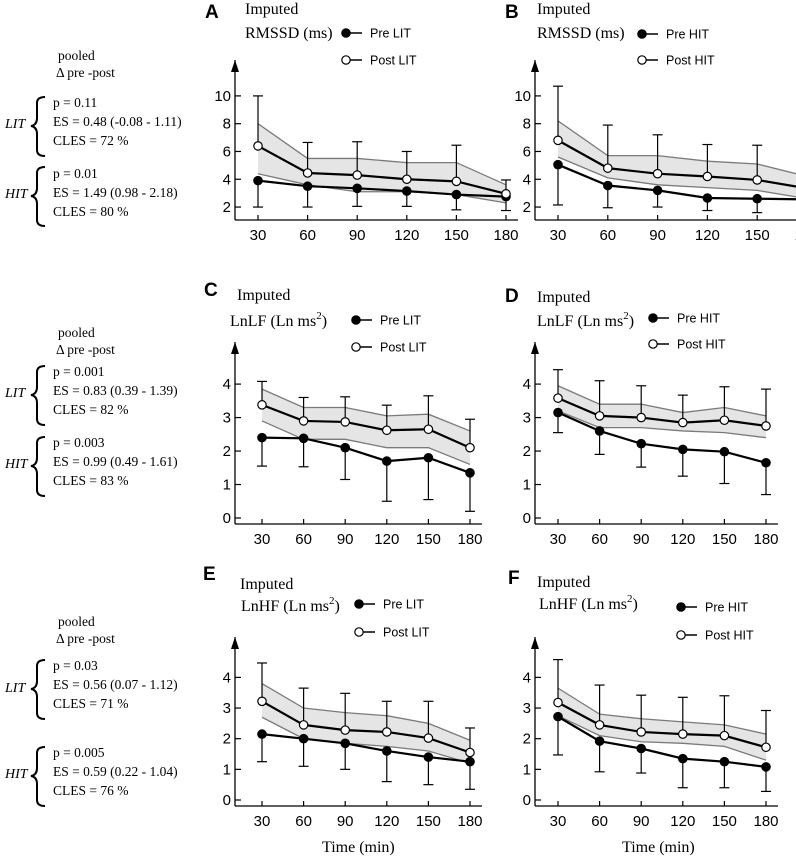 The height and width of the screenshot is (860, 796). I want to click on confidence-band, so click(662, 411).